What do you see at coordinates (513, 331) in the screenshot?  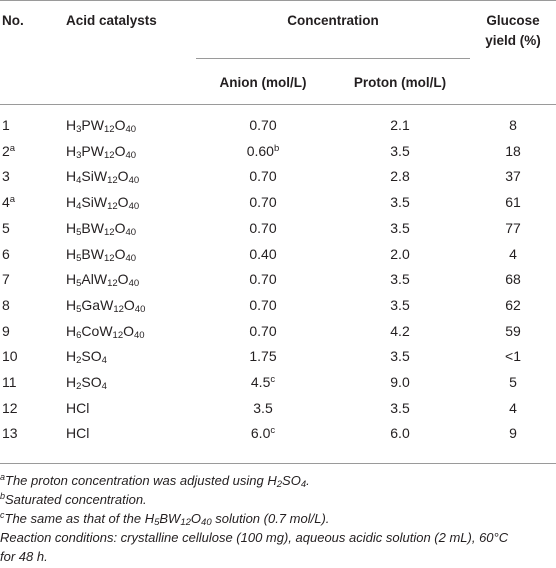 I see `glucose-yield-value: 59` at bounding box center [513, 331].